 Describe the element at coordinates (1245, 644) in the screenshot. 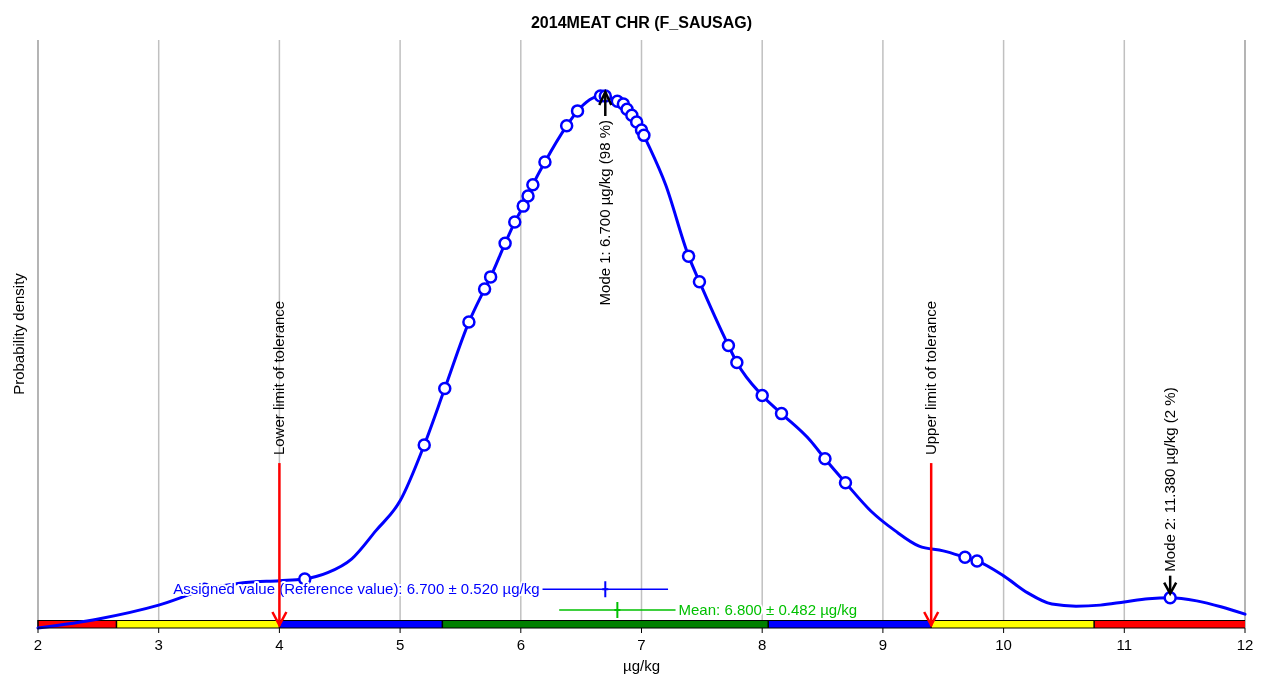

I see `x-tick-label: 12` at that location.